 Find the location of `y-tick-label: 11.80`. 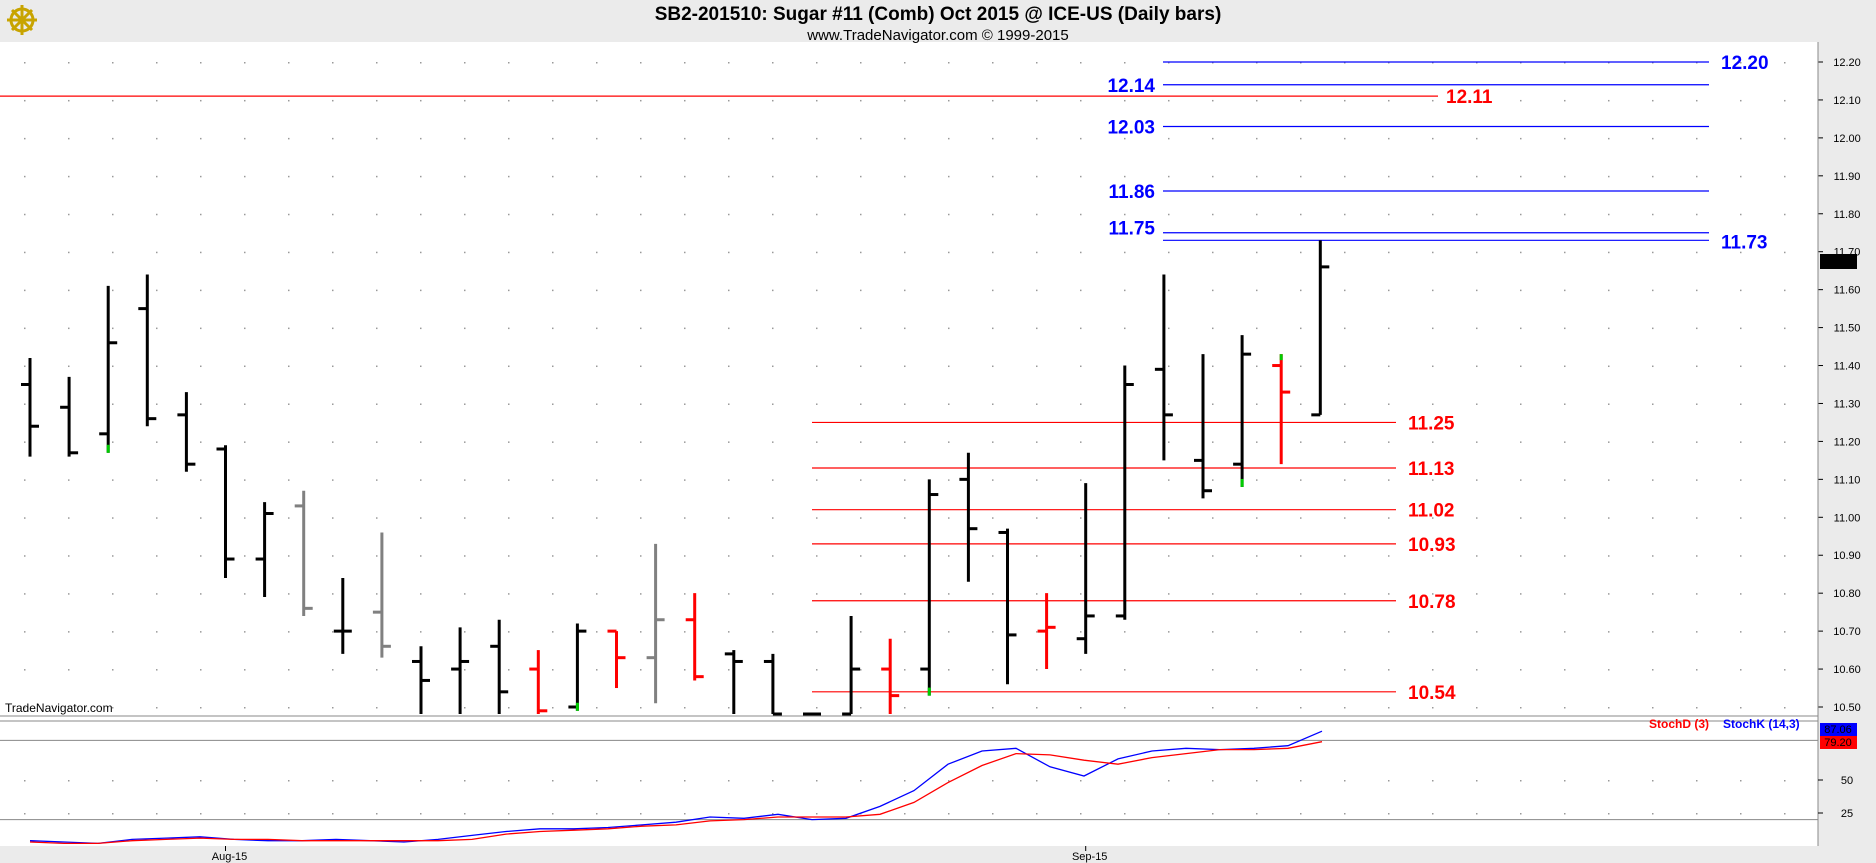

y-tick-label: 11.80 is located at coordinates (1847, 215).